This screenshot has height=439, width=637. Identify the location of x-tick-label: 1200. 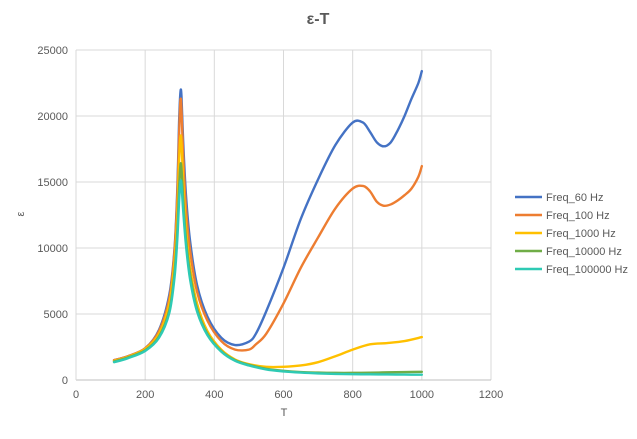
(491, 395).